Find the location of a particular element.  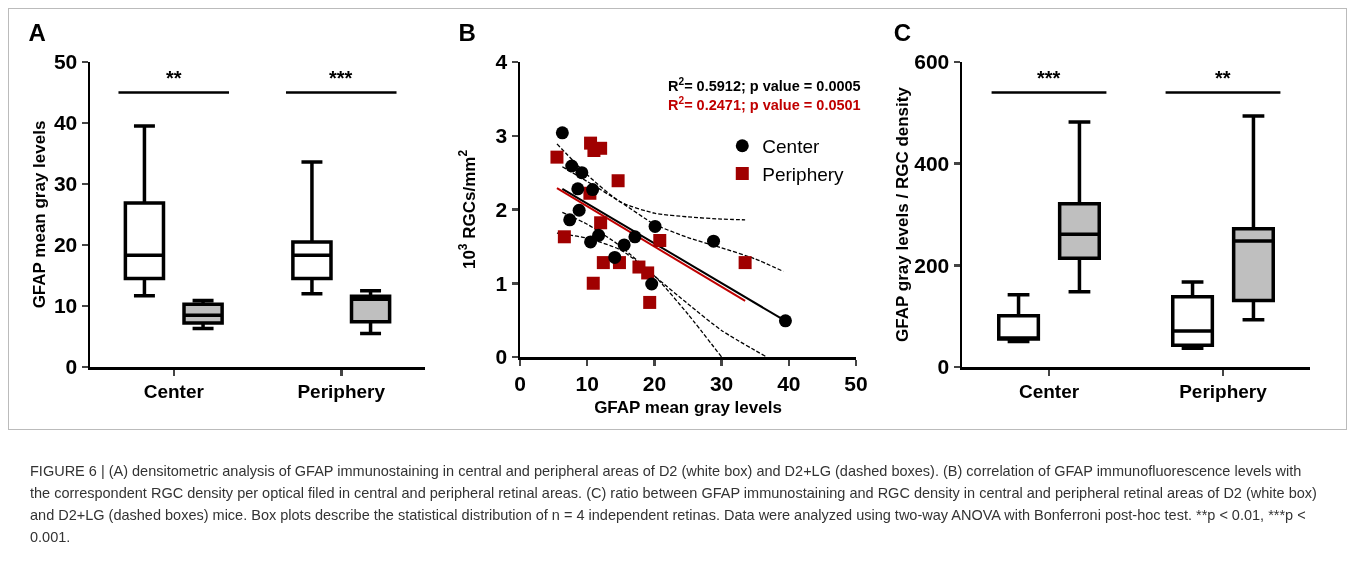

x-tick-label: 50 is located at coordinates (856, 383).